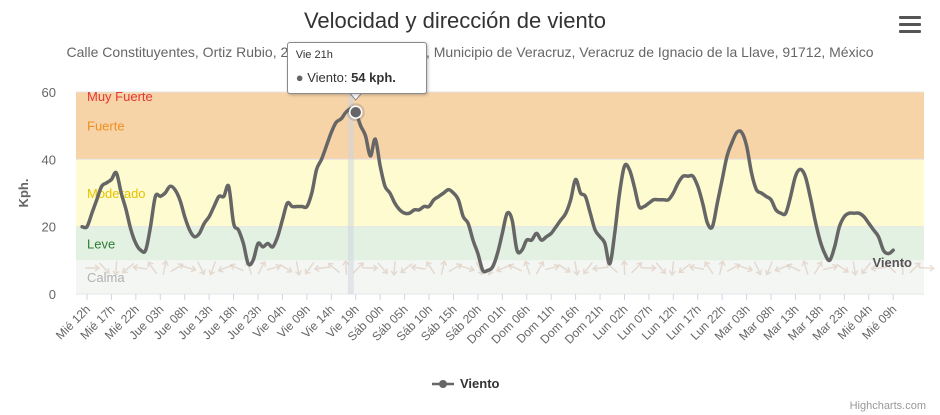 Image resolution: width=940 pixels, height=415 pixels. Describe the element at coordinates (455, 20) in the screenshot. I see `chart-title: Velocidad y dirección de viento` at that location.